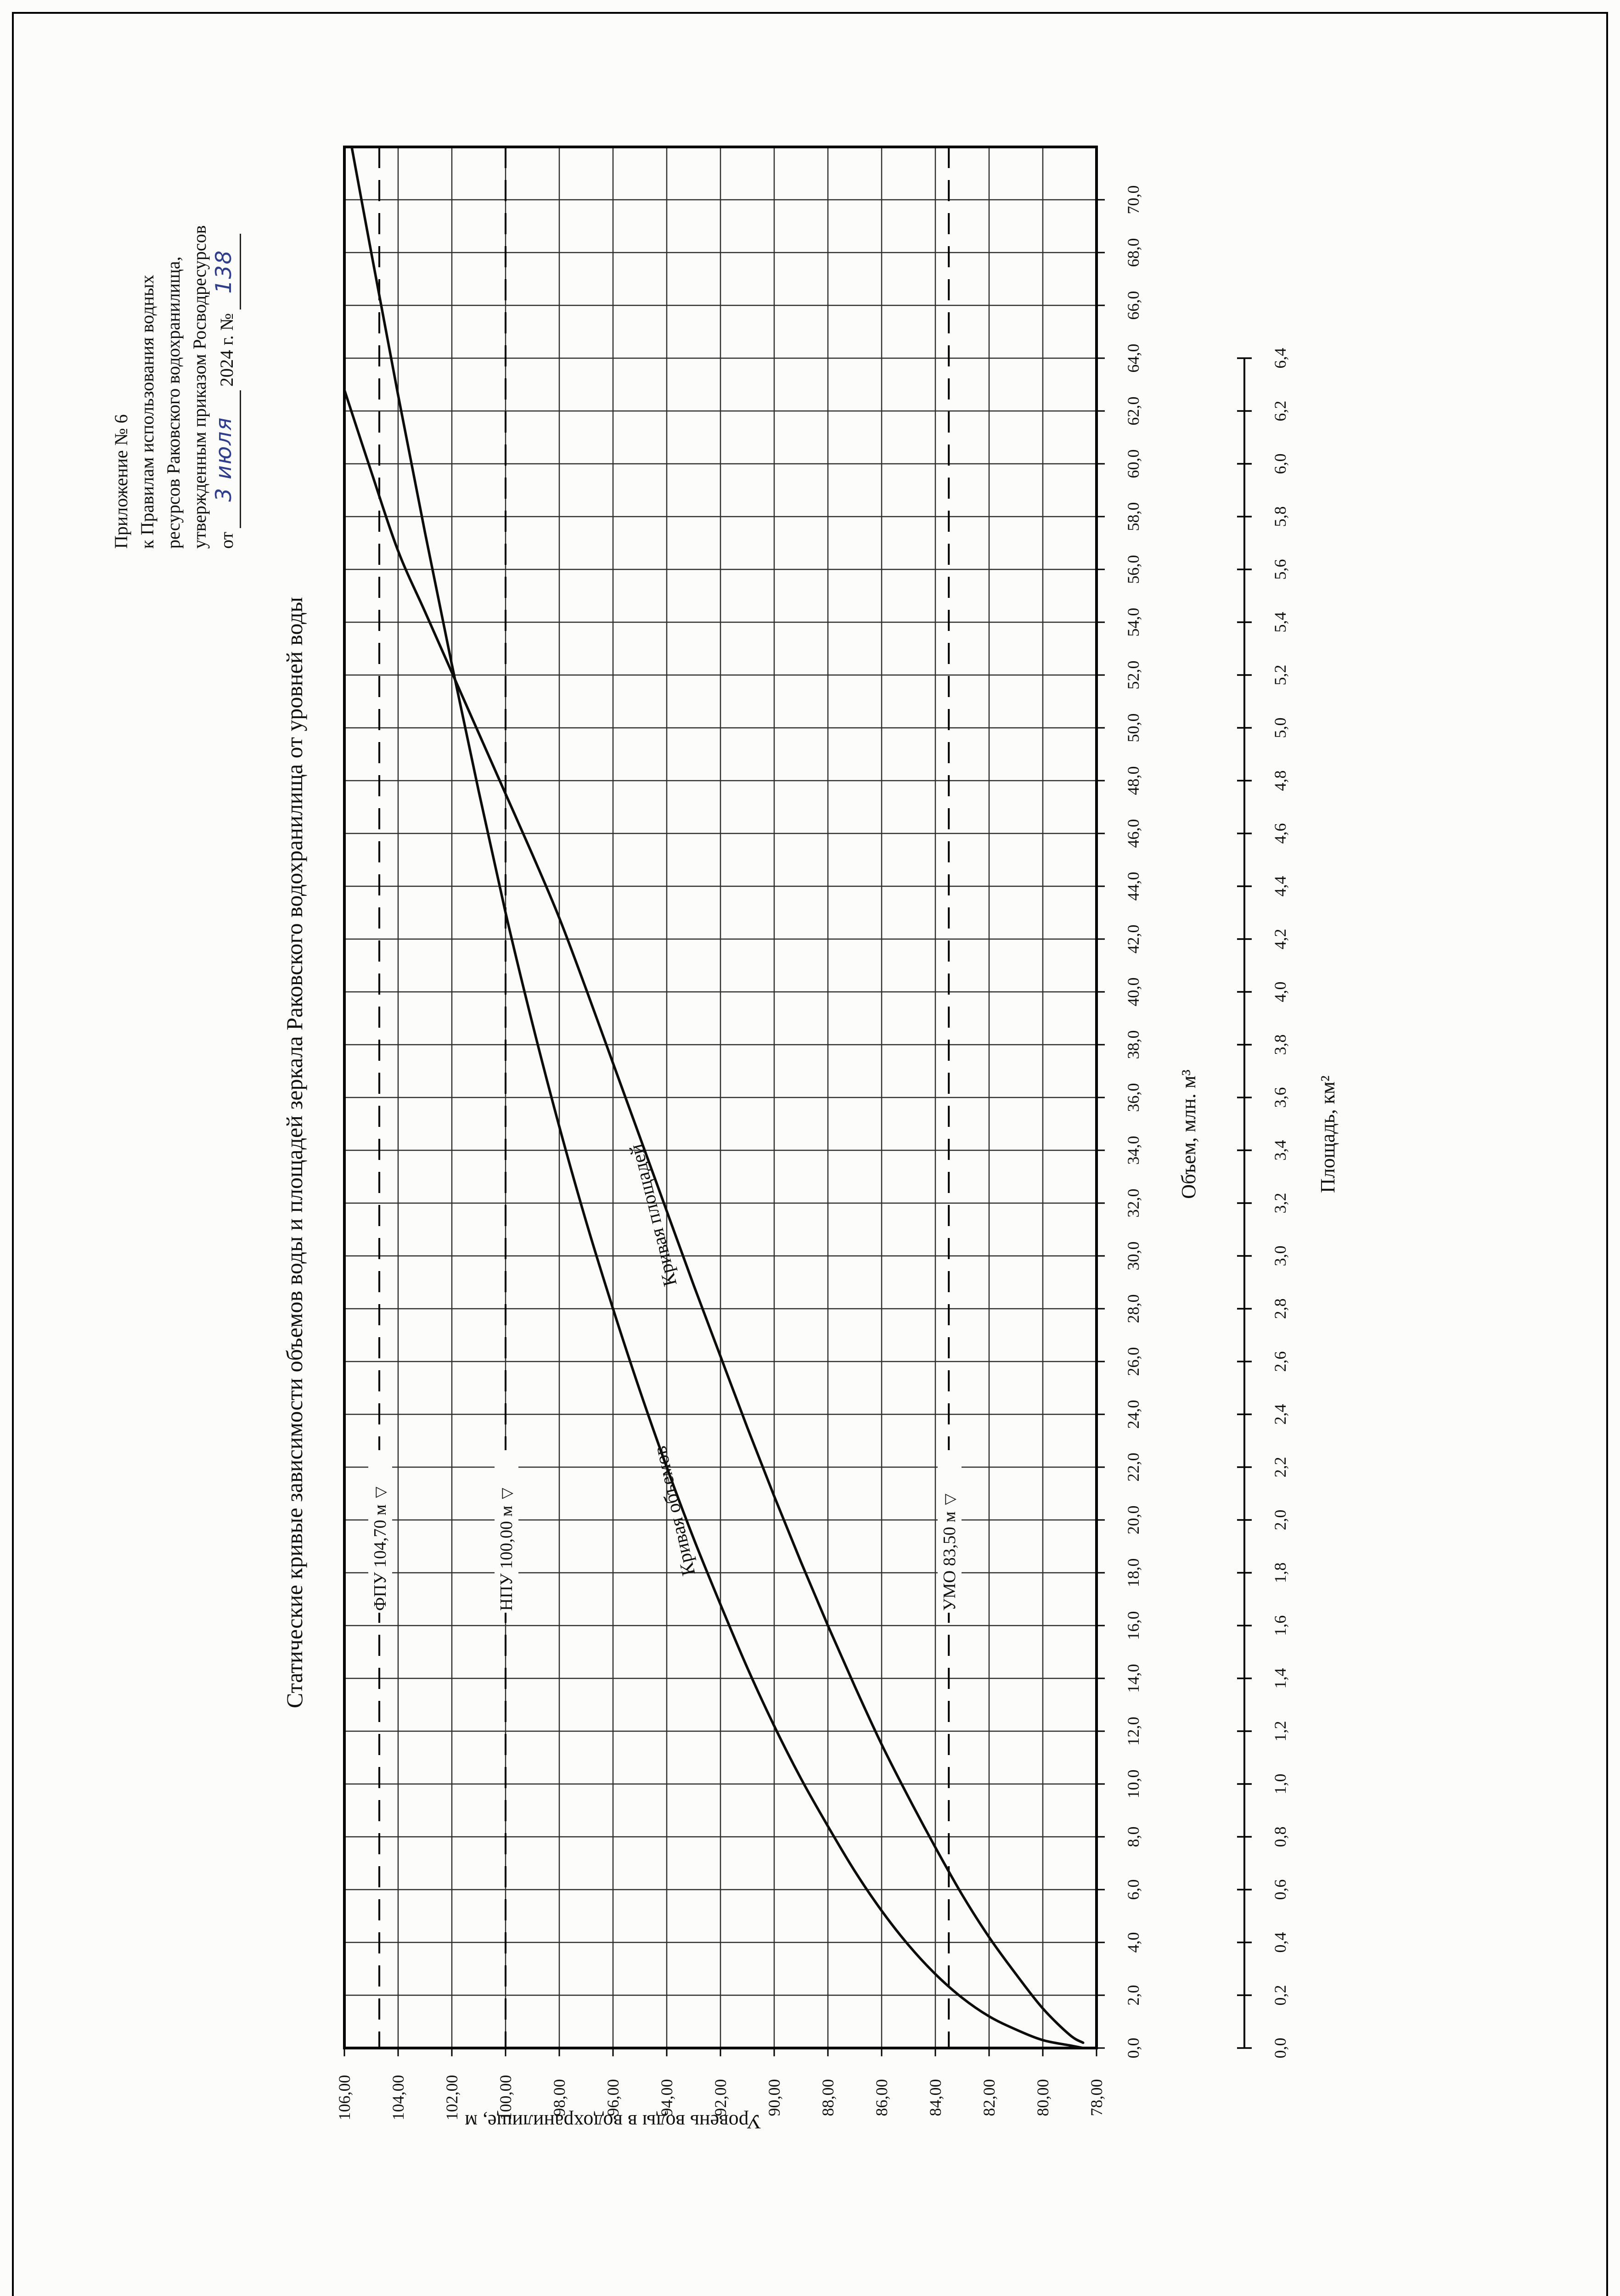 This screenshot has width=1620, height=2296. What do you see at coordinates (1096, 2097) in the screenshot?
I see `tick-label-level: 78,00` at bounding box center [1096, 2097].